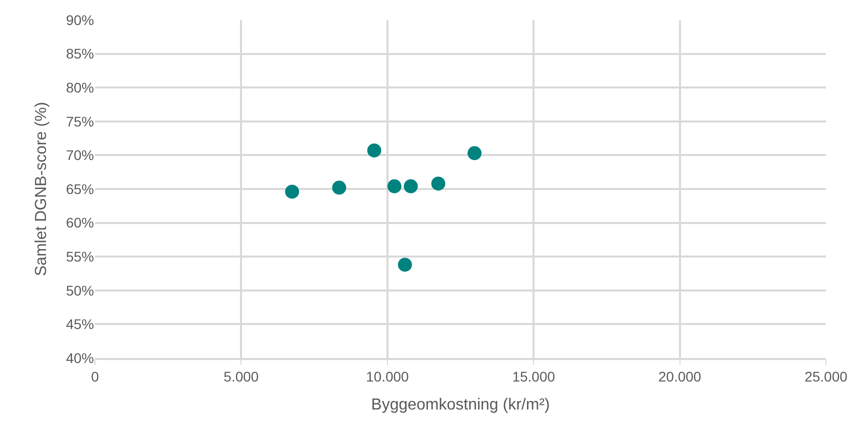 The width and height of the screenshot is (861, 430). What do you see at coordinates (80, 290) in the screenshot?
I see `y-tick-label: 50%` at bounding box center [80, 290].